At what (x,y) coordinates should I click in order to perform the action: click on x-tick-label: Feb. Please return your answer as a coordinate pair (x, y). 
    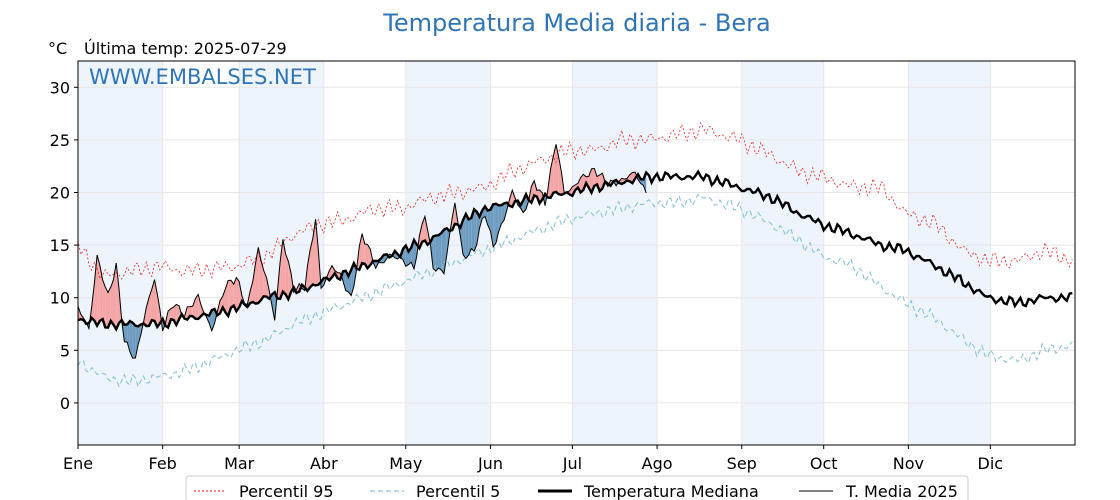
    Looking at the image, I should click on (163, 463).